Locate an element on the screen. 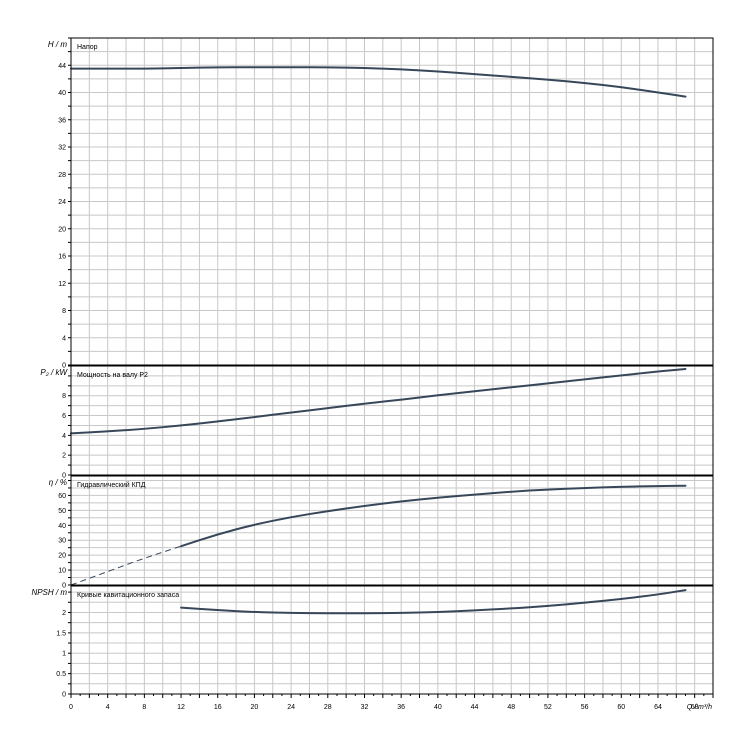 Image resolution: width=750 pixels, height=750 pixels. efficiency-panel-title: Гидравлический КПД is located at coordinates (111, 485).